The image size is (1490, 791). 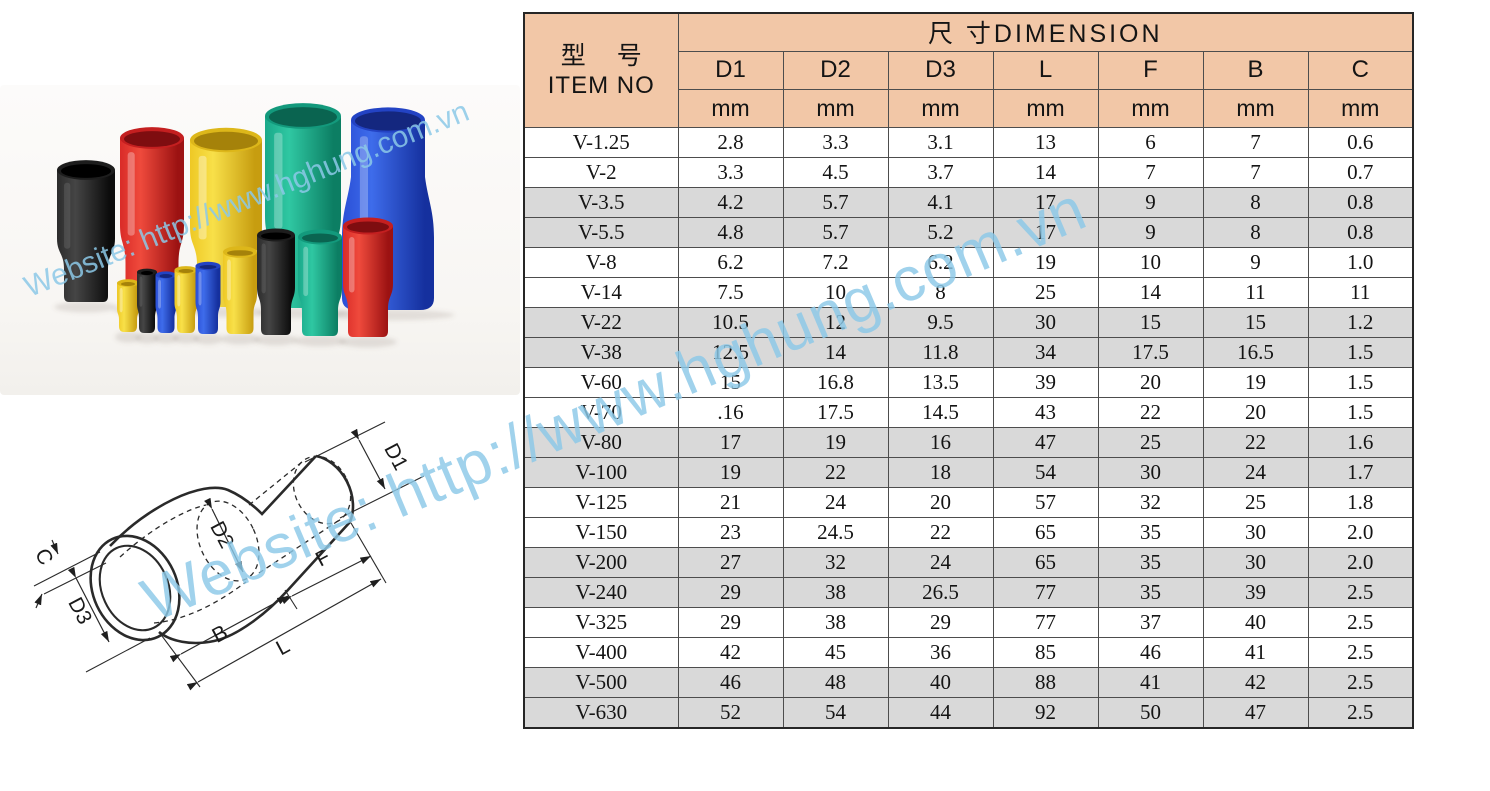 I want to click on value-cell: 17, so click(x=1045, y=232).